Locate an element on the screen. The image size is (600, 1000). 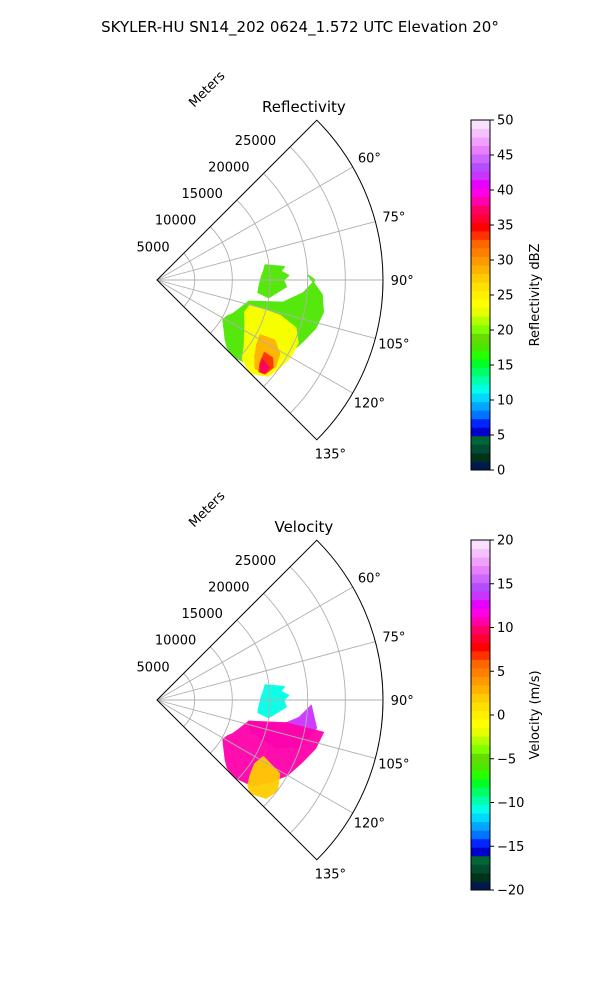
colorbar-tick-label: −5 is located at coordinates (506, 759).